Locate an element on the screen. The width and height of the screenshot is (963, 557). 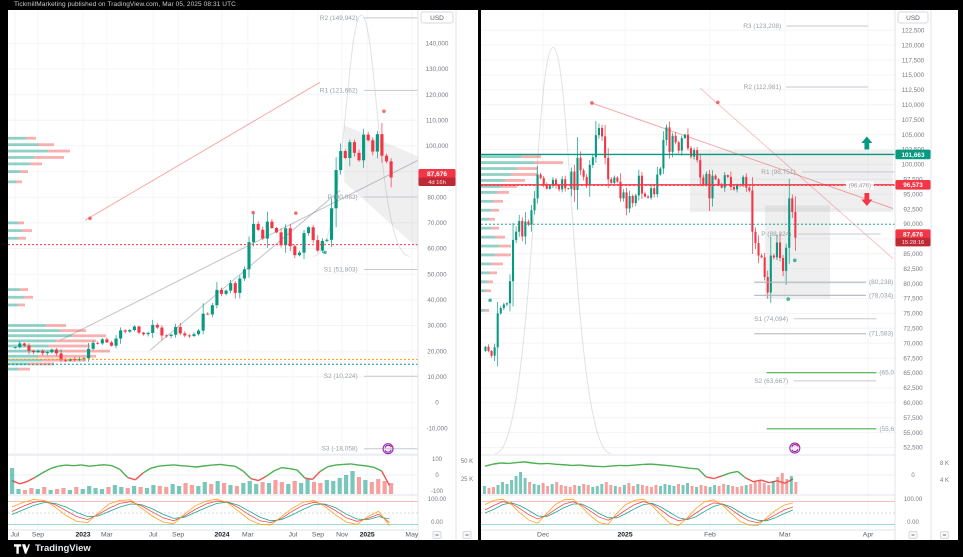
price-tick-label: 120,000 is located at coordinates (913, 45).